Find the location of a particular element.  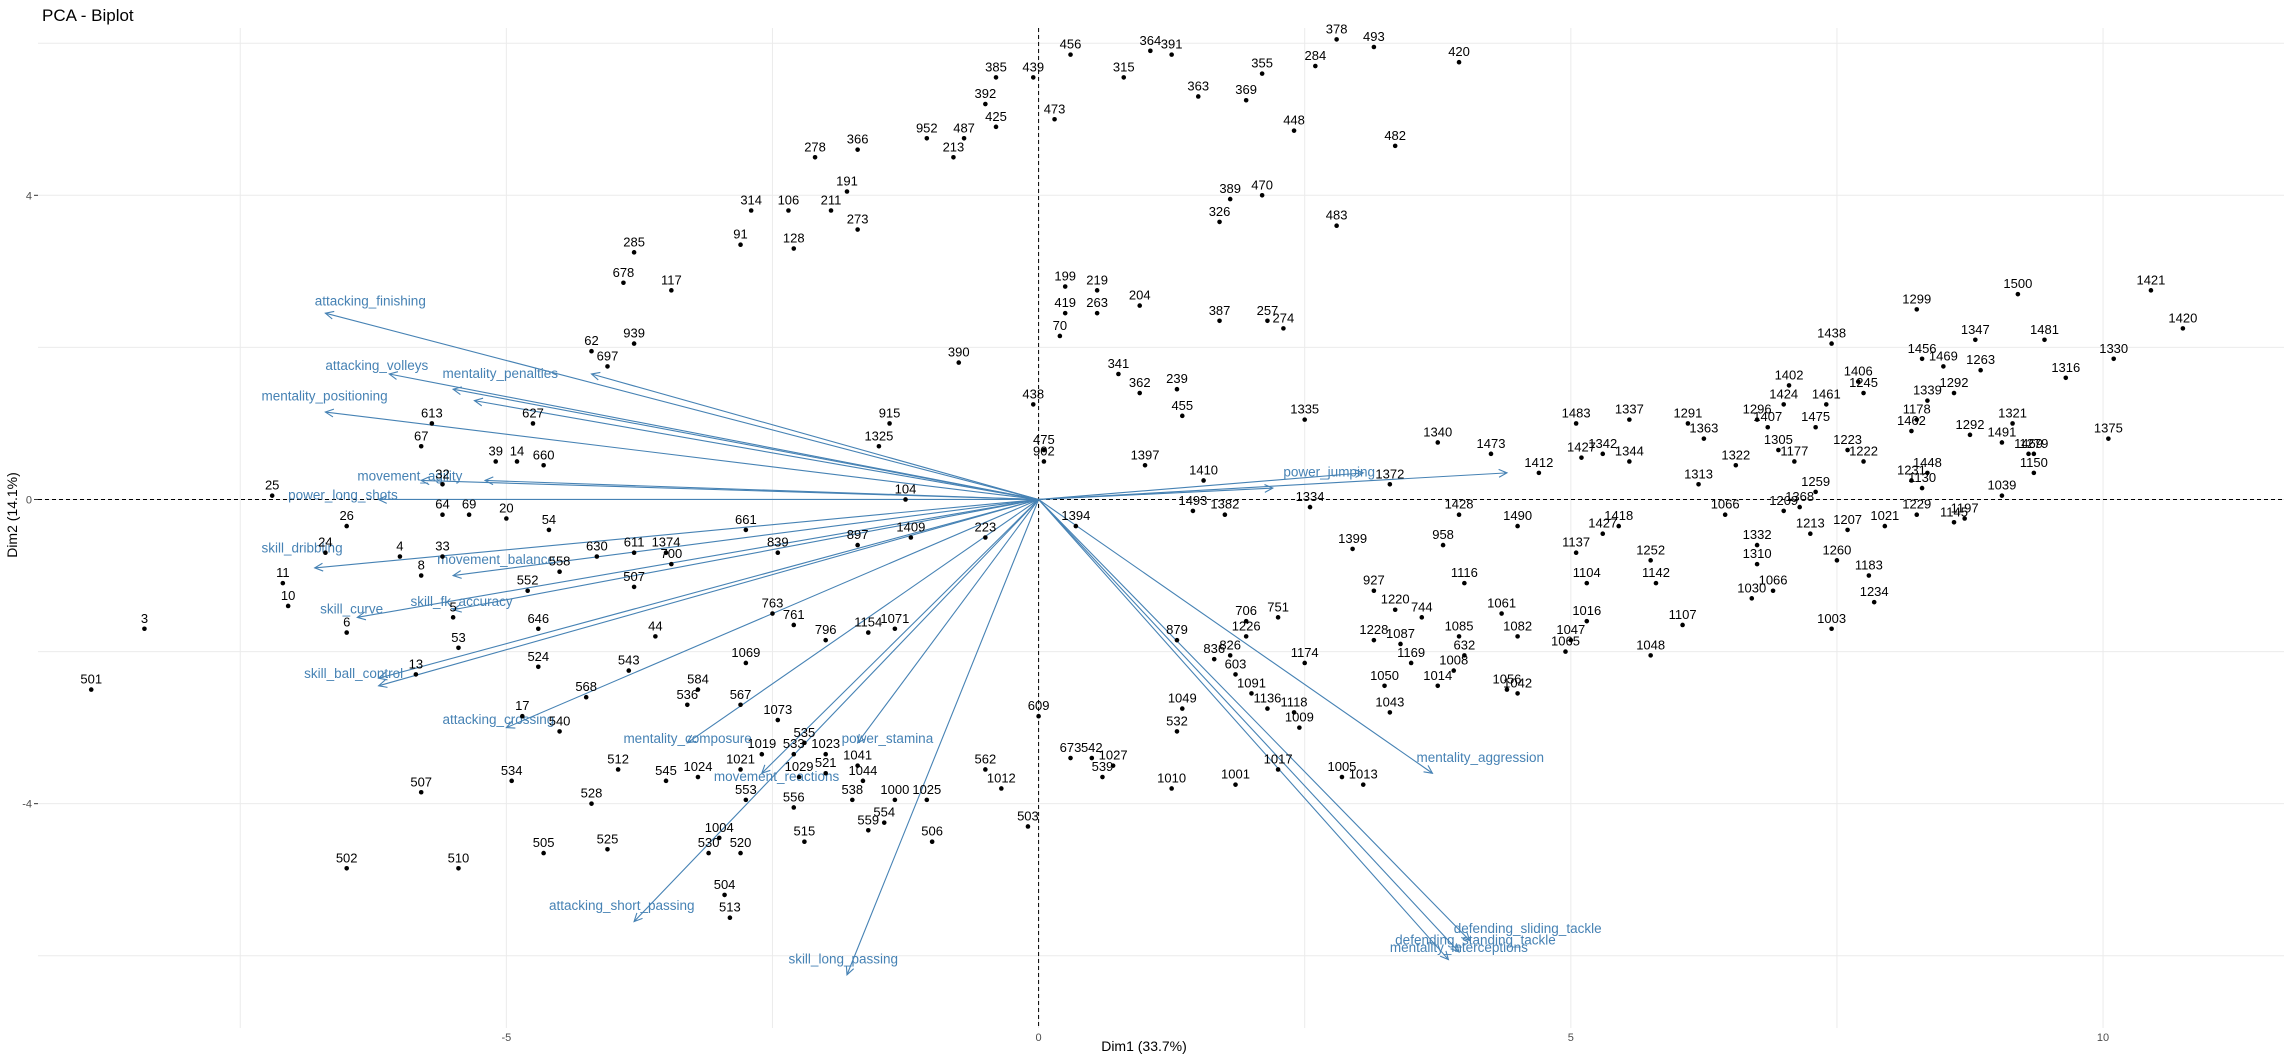

x-tick-label: 10 is located at coordinates (2103, 1038).